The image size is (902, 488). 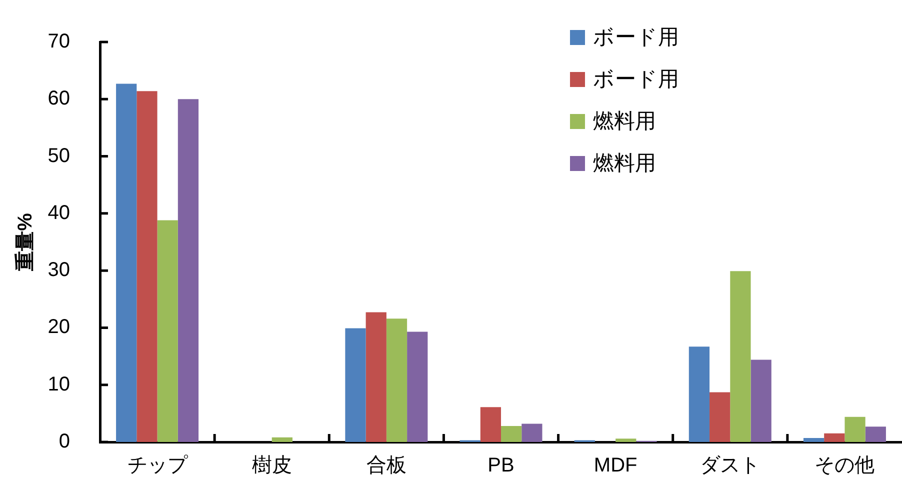 I want to click on x-tick-label: MDF, so click(x=616, y=465).